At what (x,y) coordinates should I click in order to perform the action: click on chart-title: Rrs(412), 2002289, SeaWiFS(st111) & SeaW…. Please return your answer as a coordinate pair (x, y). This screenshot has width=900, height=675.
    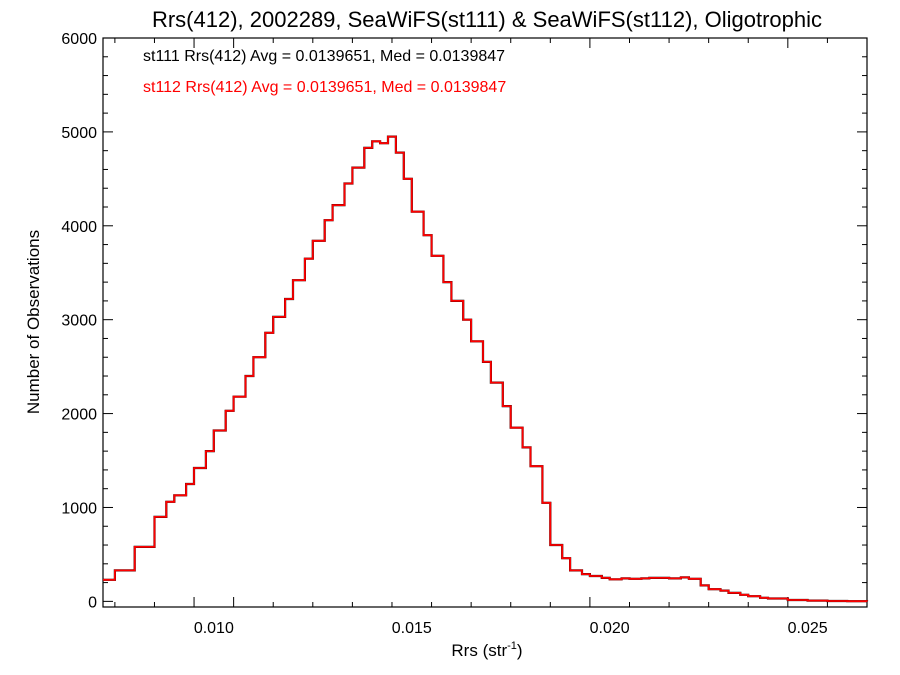
    Looking at the image, I should click on (487, 19).